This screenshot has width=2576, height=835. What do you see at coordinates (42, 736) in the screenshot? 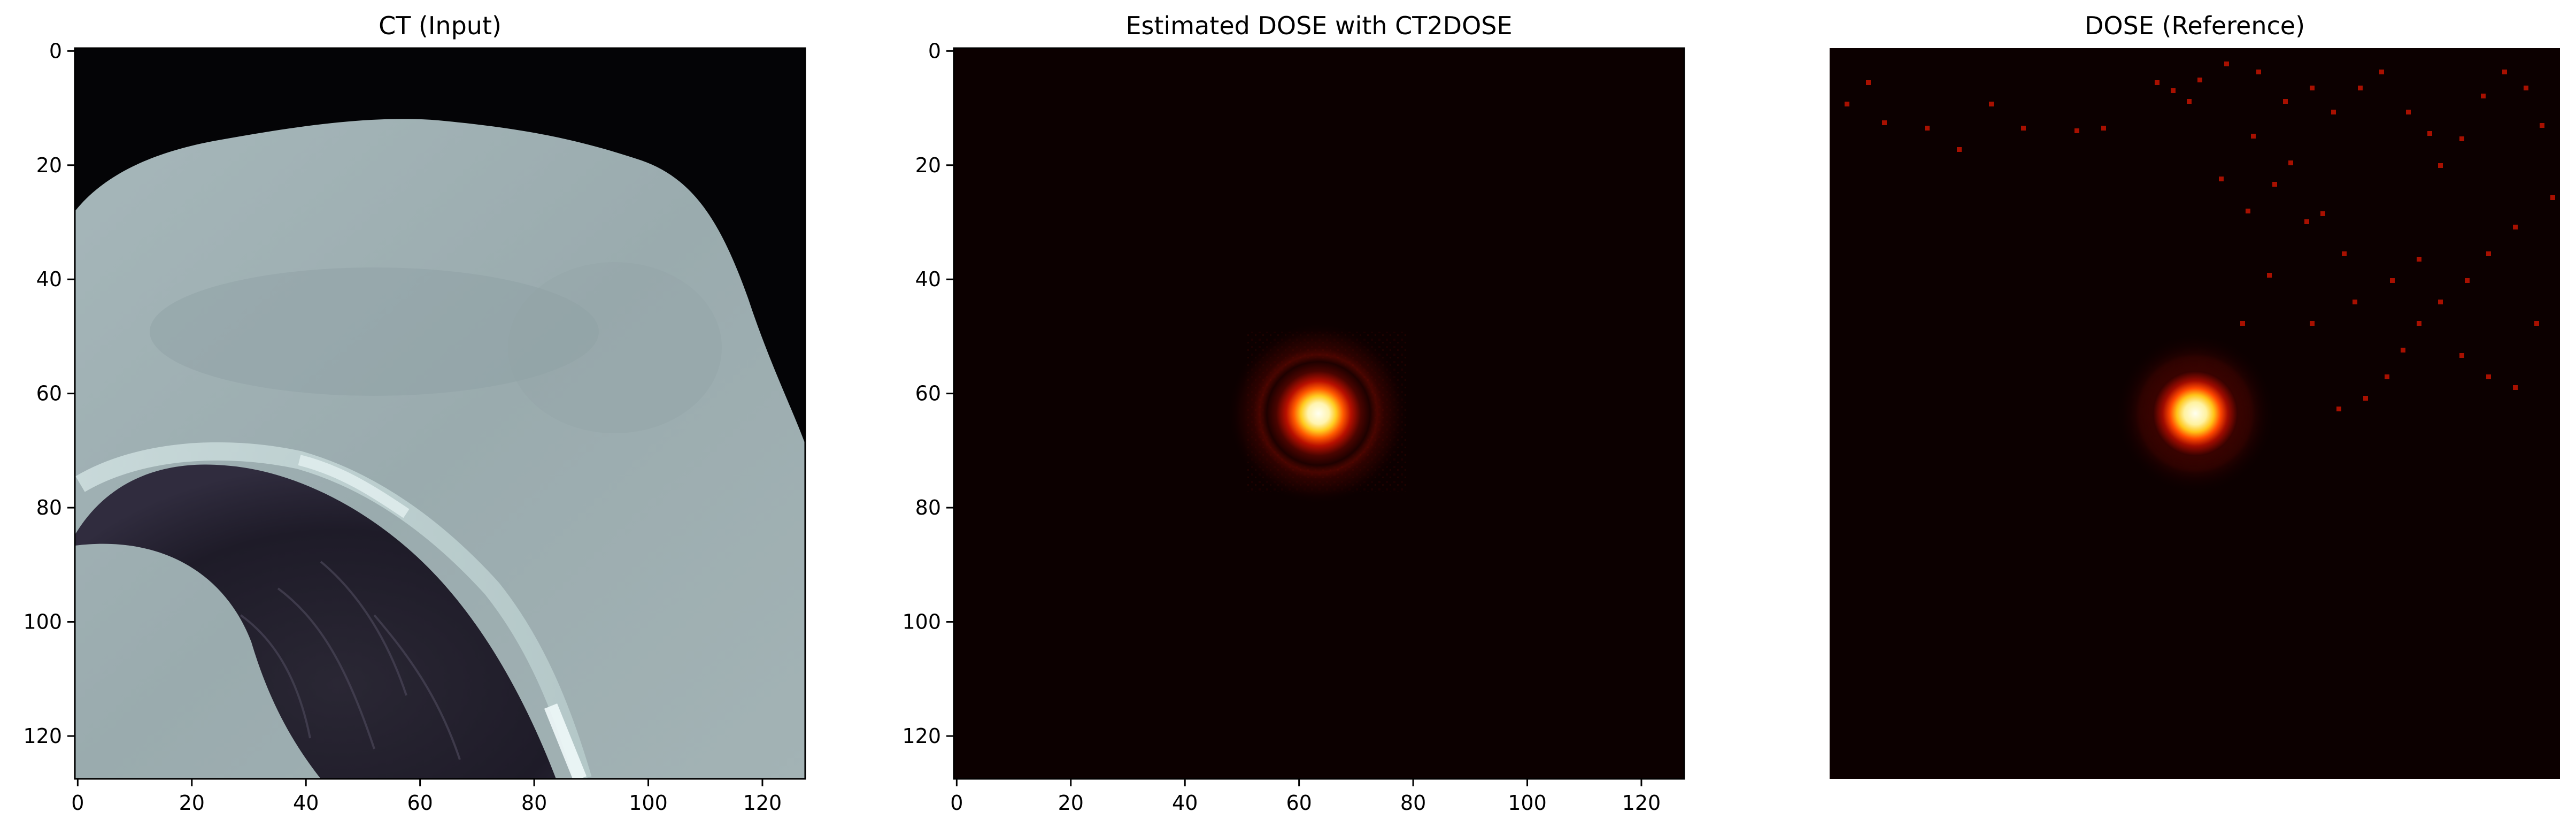
I see `ct-y-tick-label: 120` at bounding box center [42, 736].